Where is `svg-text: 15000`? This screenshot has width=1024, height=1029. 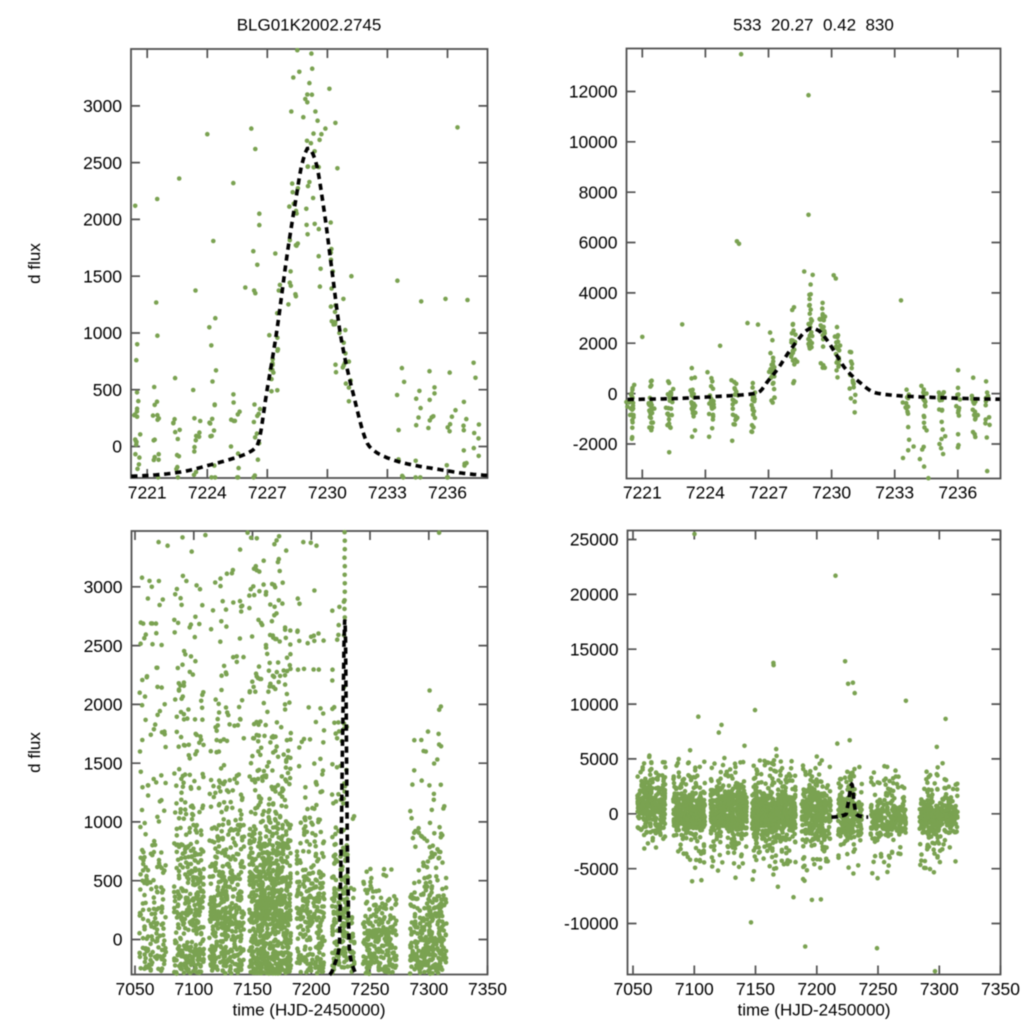 svg-text: 15000 is located at coordinates (594, 649).